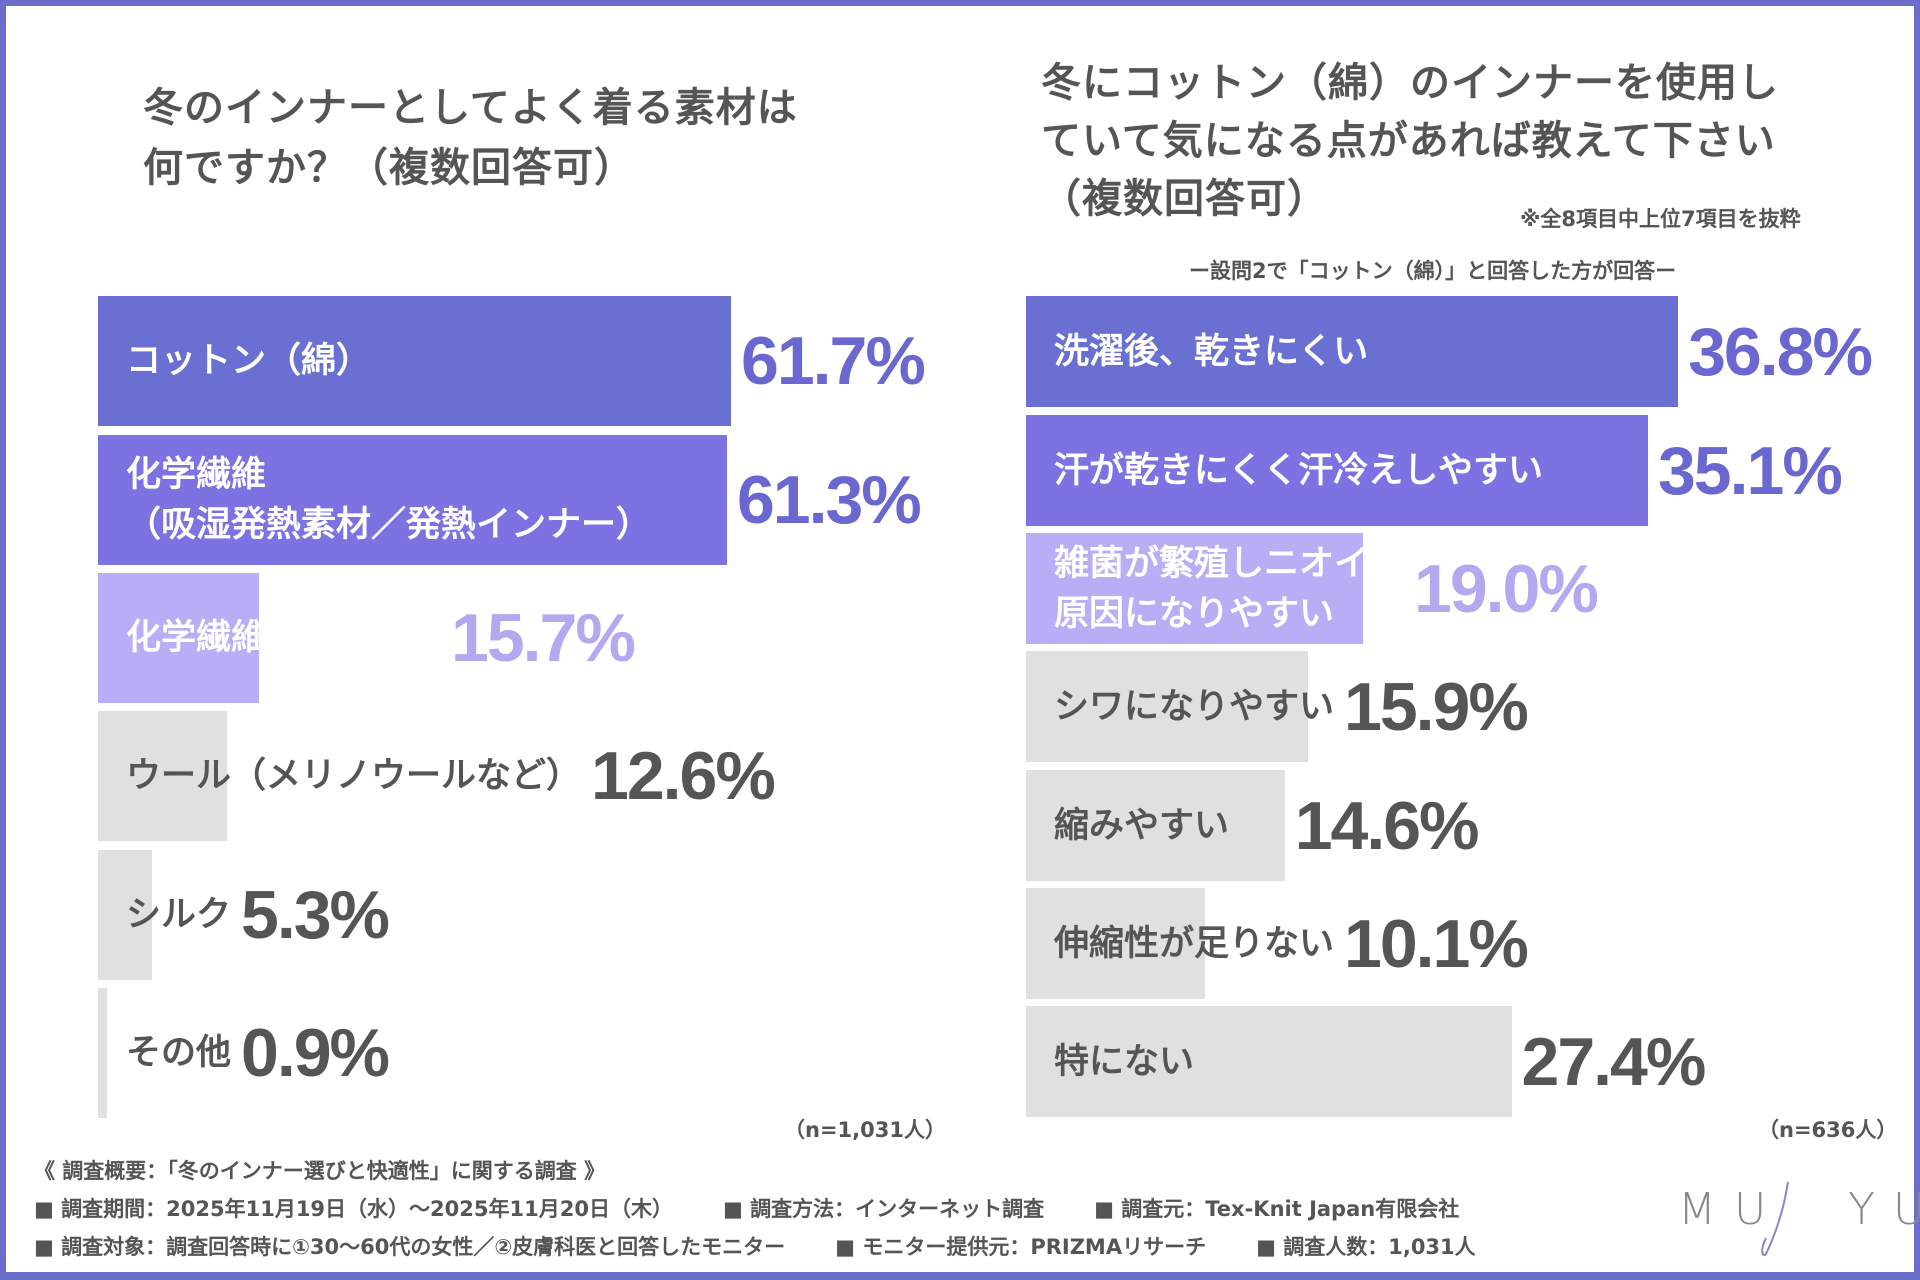  I want to click on category-label: 雑菌が繁殖しニオイの 原因になりやすい, so click(1229, 588).